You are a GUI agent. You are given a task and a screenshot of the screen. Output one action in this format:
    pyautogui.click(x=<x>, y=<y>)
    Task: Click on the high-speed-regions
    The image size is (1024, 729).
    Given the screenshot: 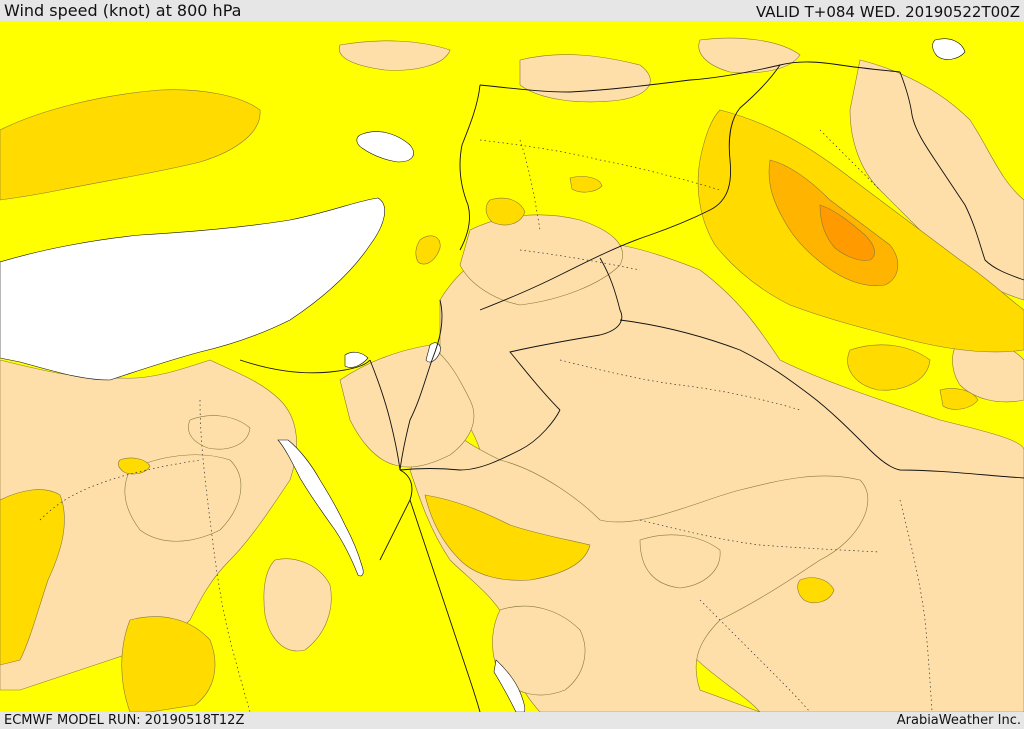 What is the action you would take?
    pyautogui.click(x=833, y=222)
    